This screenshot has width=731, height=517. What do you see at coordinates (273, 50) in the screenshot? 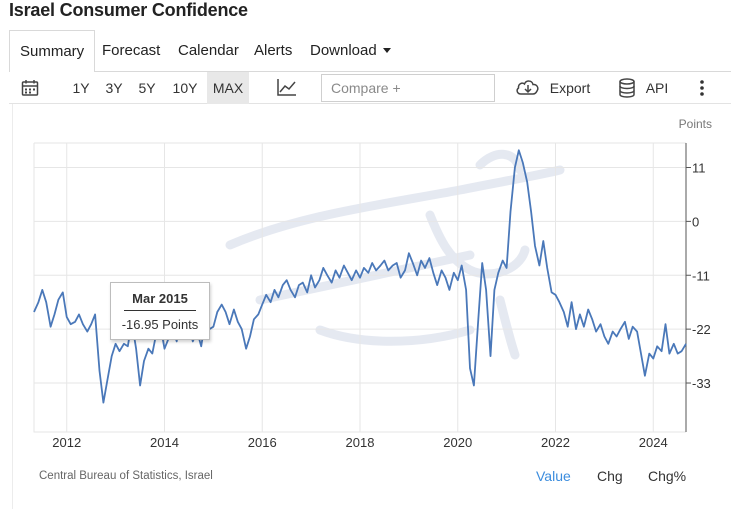
I see `tab-alerts: Alerts` at bounding box center [273, 50].